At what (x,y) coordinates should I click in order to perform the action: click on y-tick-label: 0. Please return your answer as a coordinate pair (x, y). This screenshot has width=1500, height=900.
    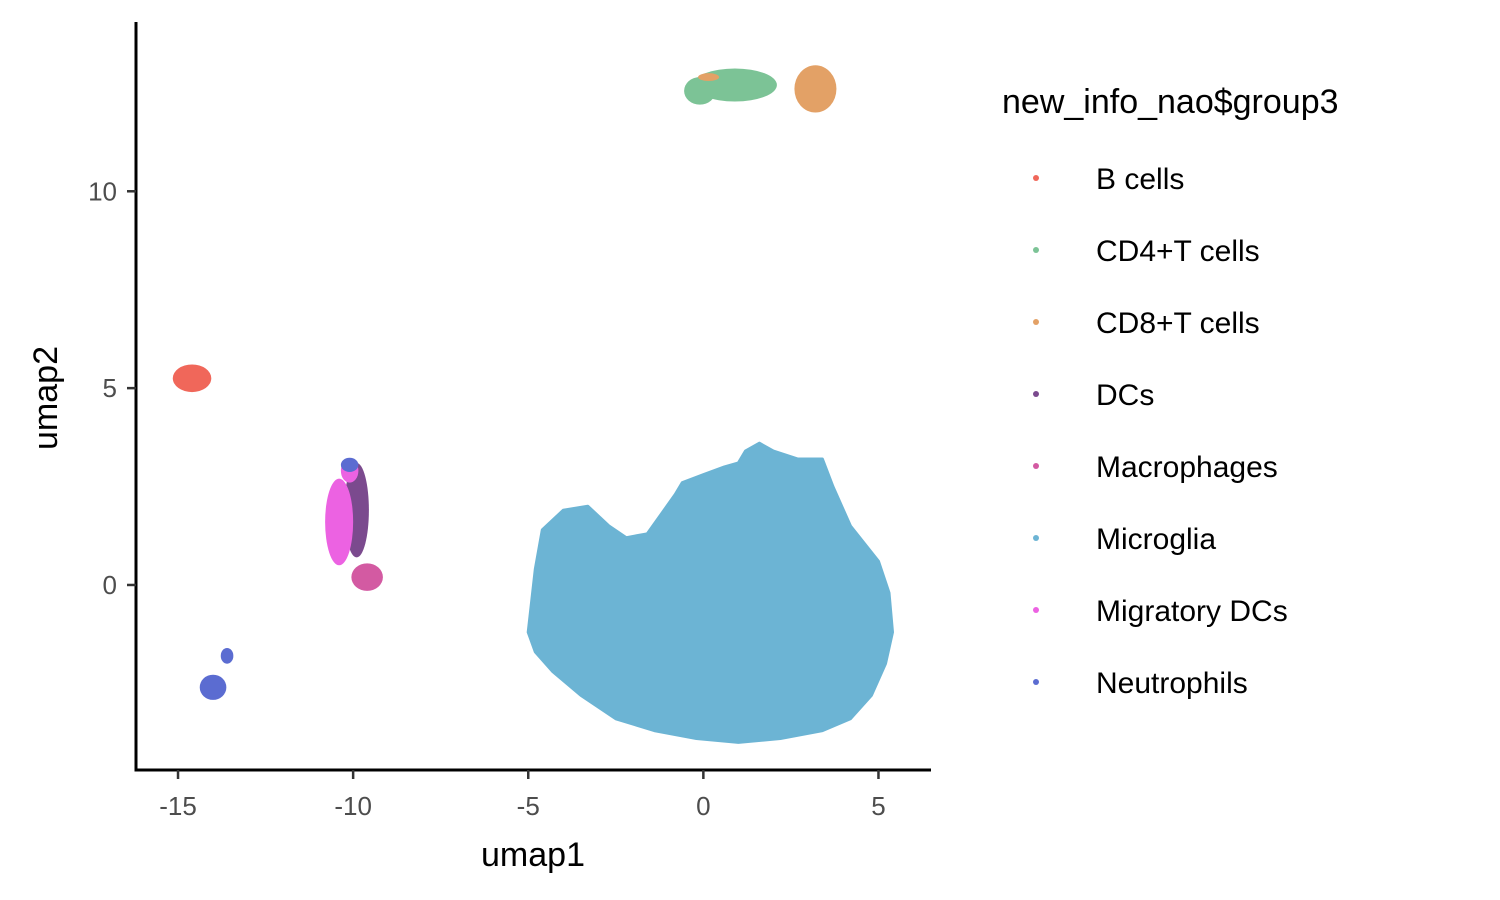
    Looking at the image, I should click on (110, 585).